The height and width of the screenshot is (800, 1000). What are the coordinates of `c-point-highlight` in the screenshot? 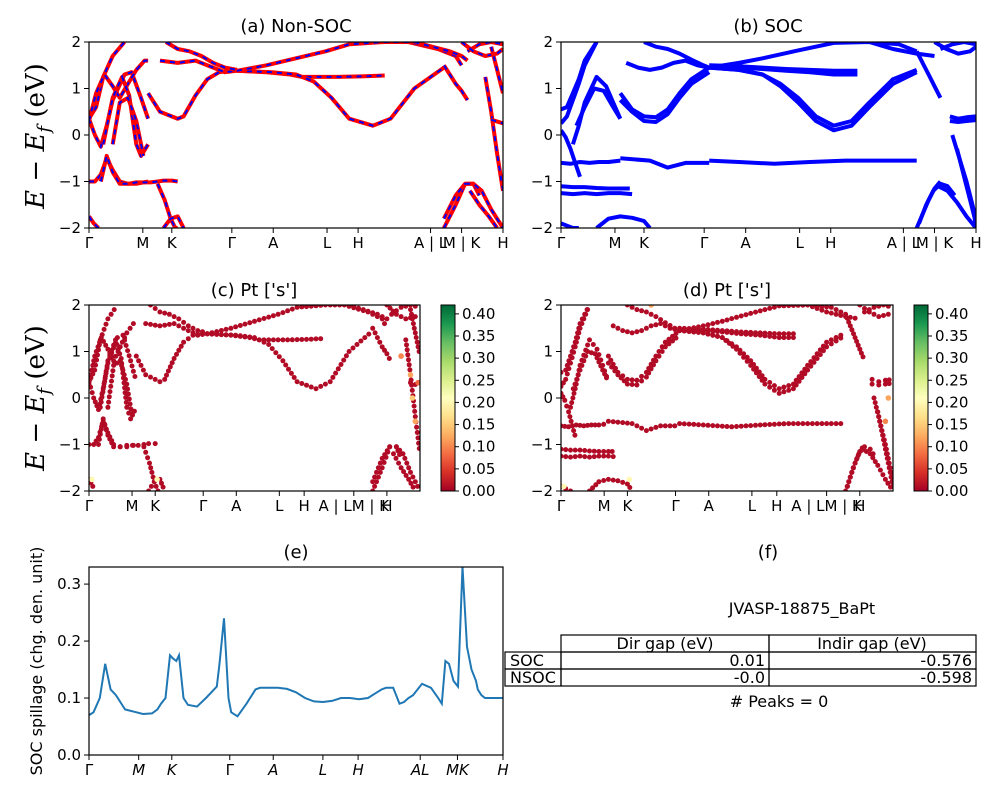 It's located at (412, 398).